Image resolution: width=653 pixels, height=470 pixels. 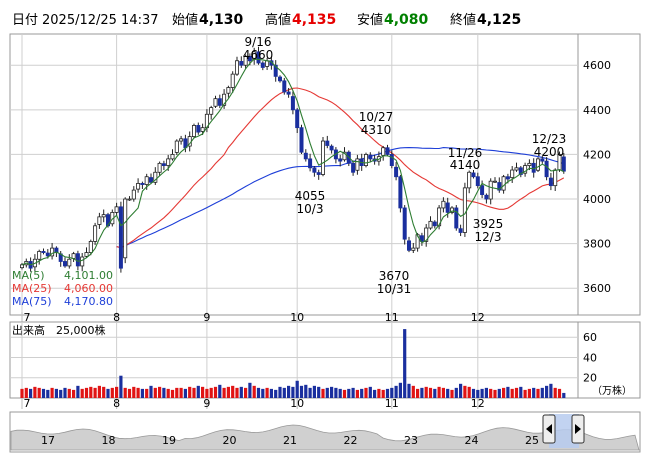 What do you see at coordinates (230, 440) in the screenshot?
I see `navigator-tick-label: 20` at bounding box center [230, 440].